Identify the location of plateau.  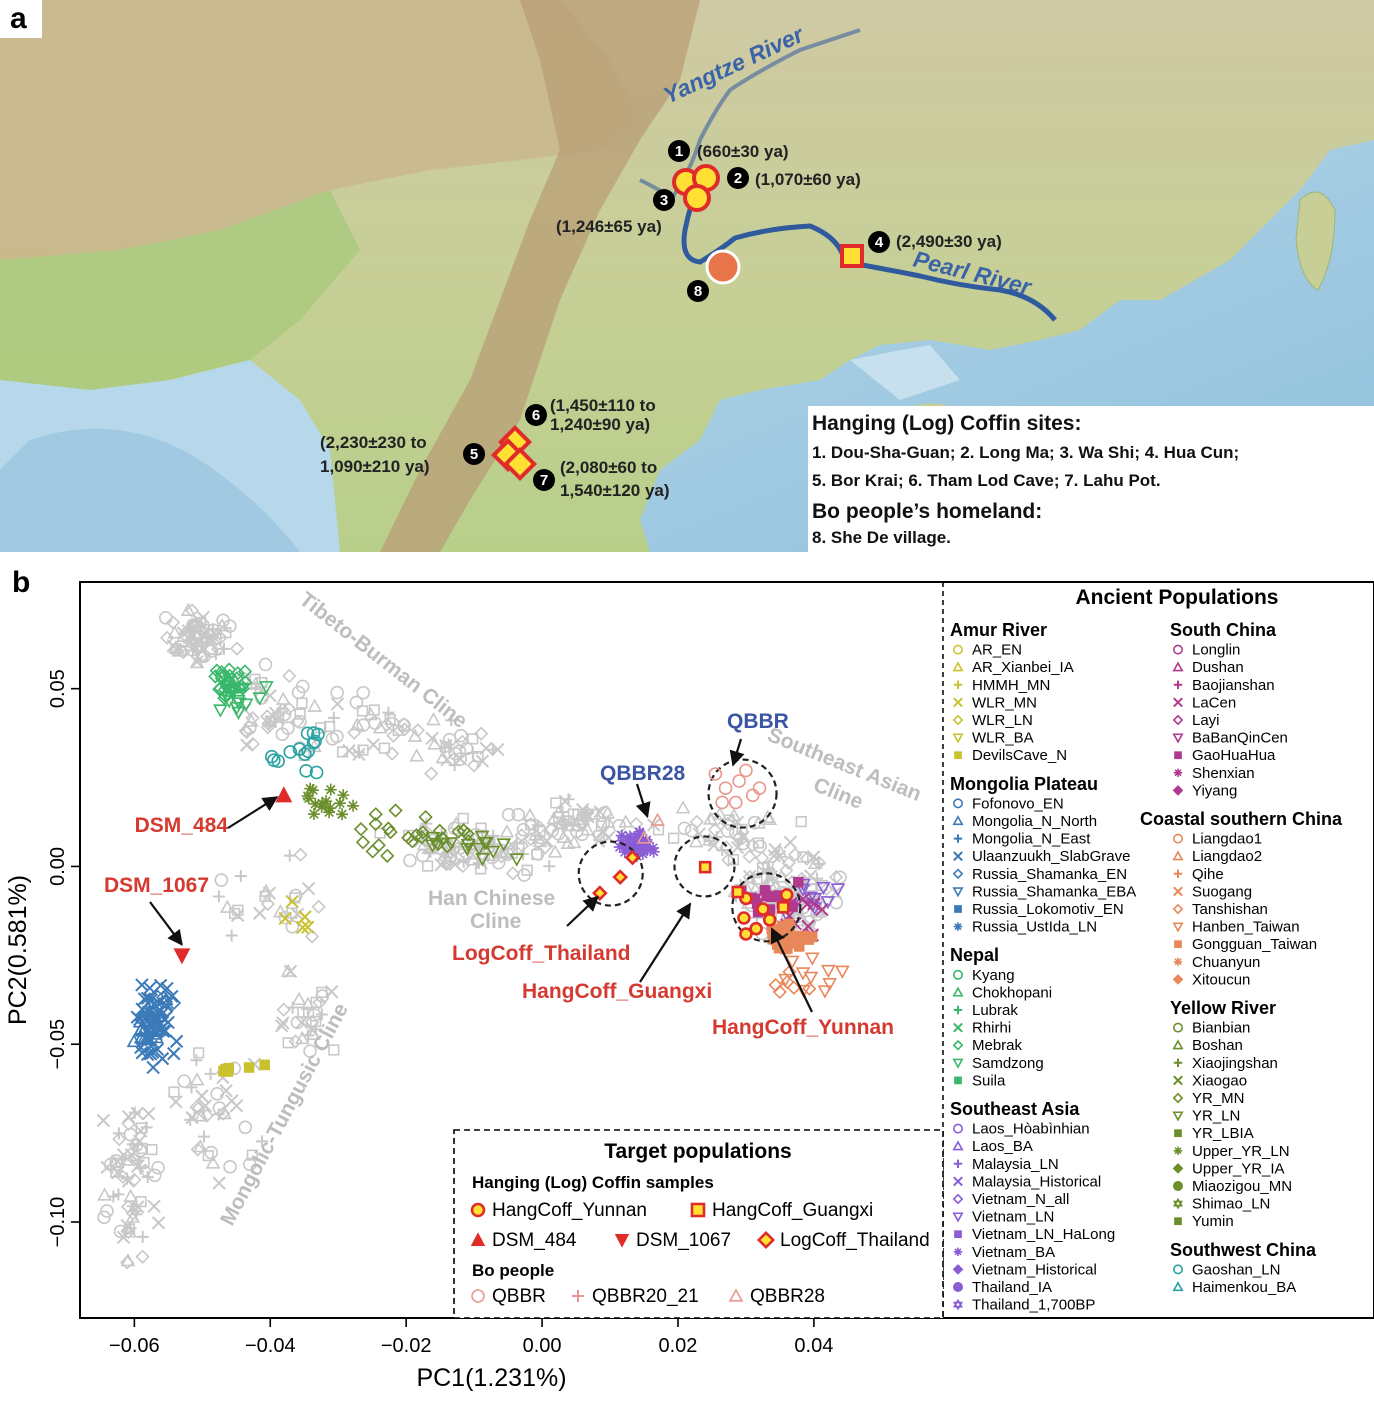
(320, 130).